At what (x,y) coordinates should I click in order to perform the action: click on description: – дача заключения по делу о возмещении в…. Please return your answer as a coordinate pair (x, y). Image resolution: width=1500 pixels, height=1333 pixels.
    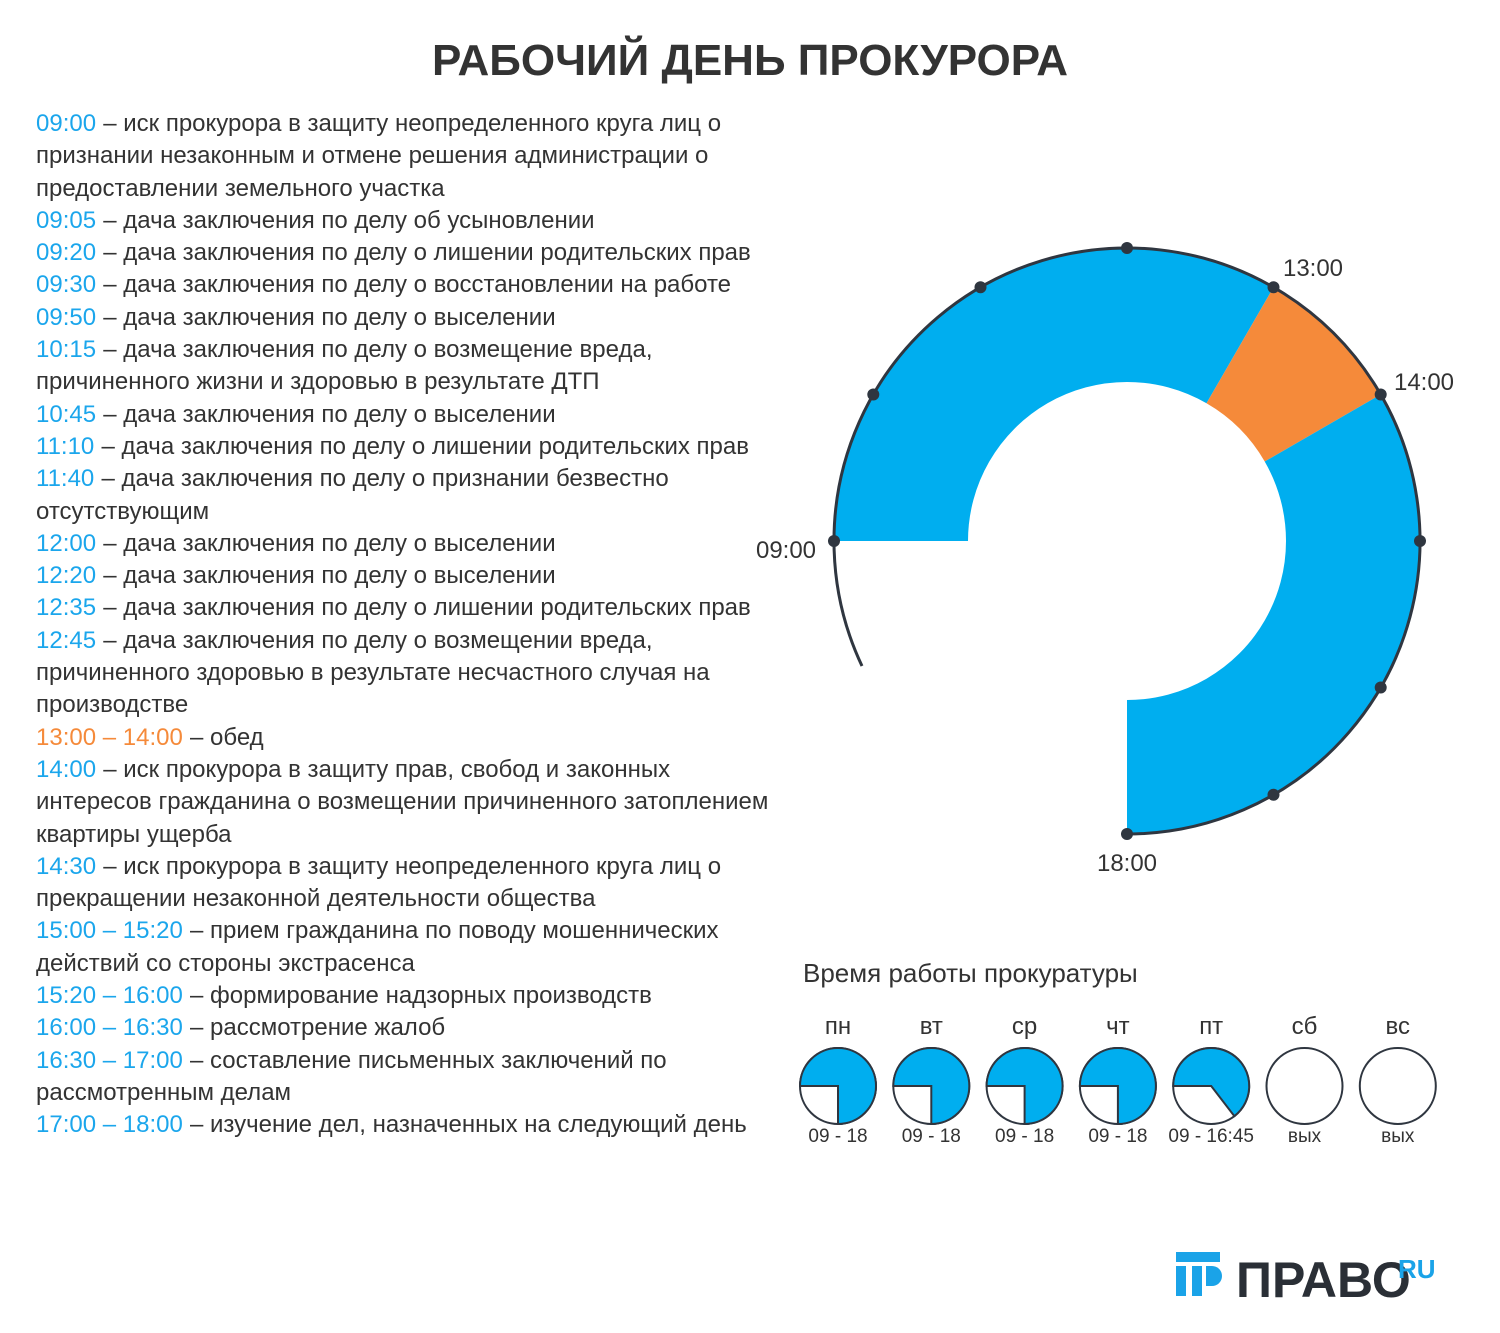
    Looking at the image, I should click on (373, 672).